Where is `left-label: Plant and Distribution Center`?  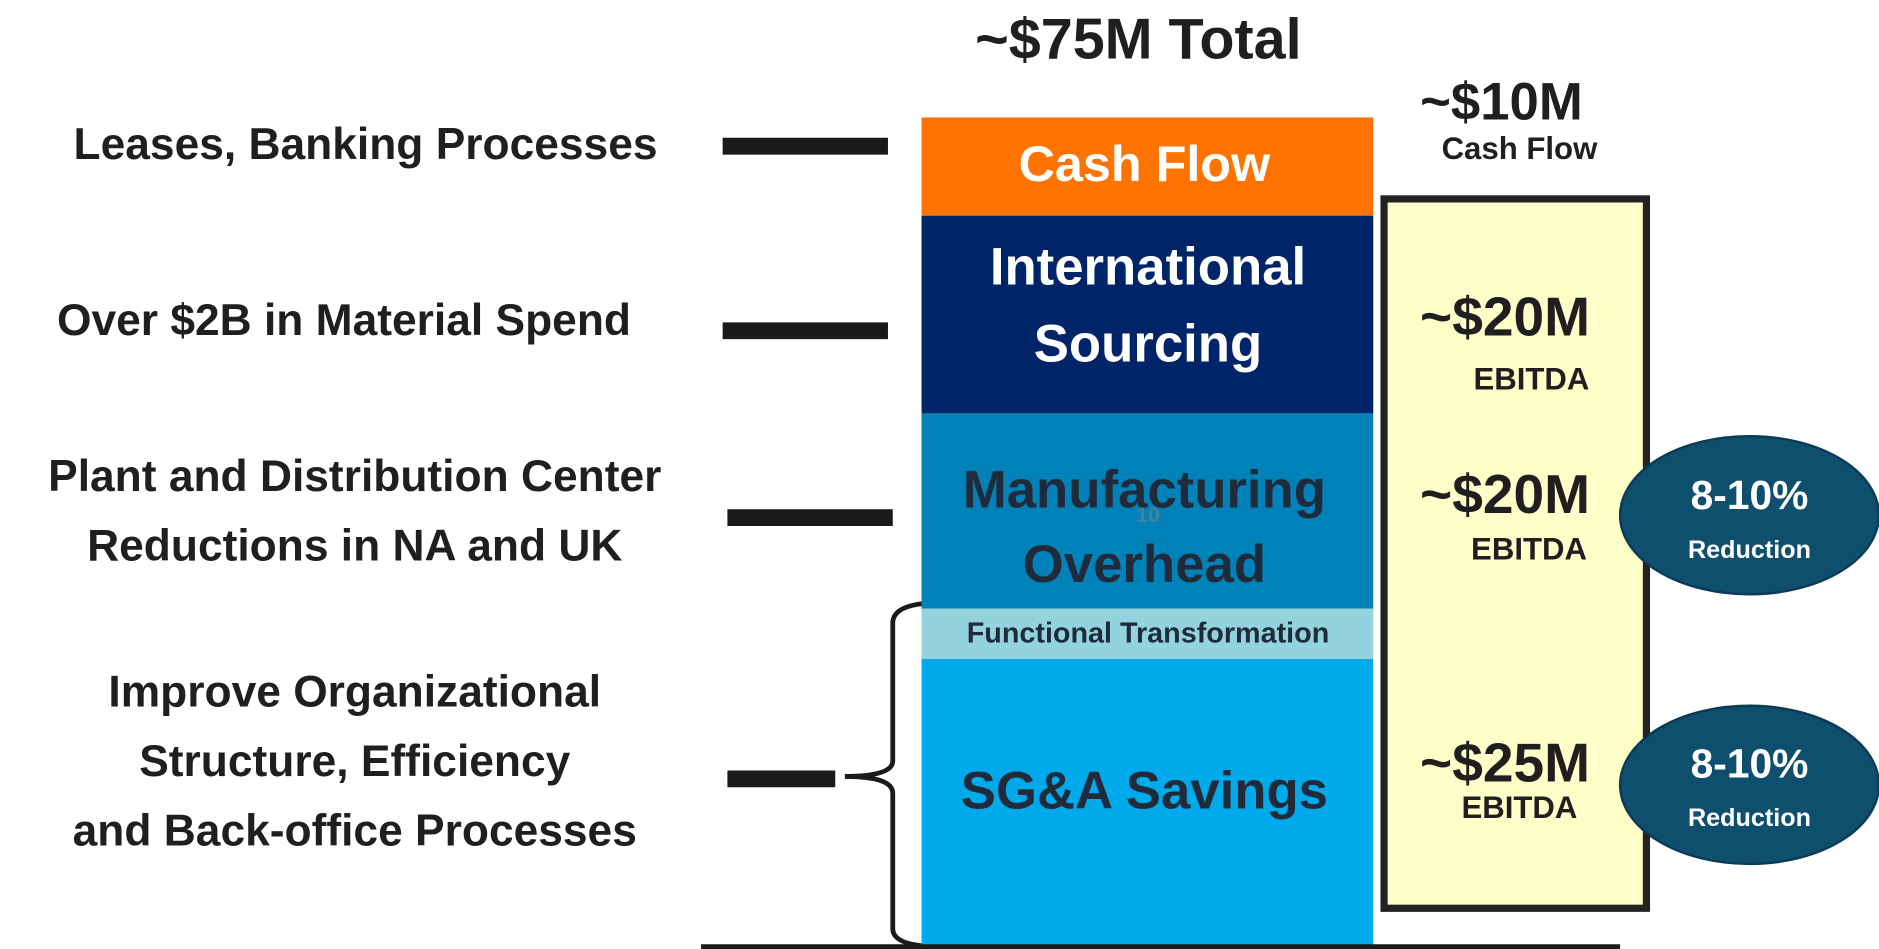 left-label: Plant and Distribution Center is located at coordinates (354, 476).